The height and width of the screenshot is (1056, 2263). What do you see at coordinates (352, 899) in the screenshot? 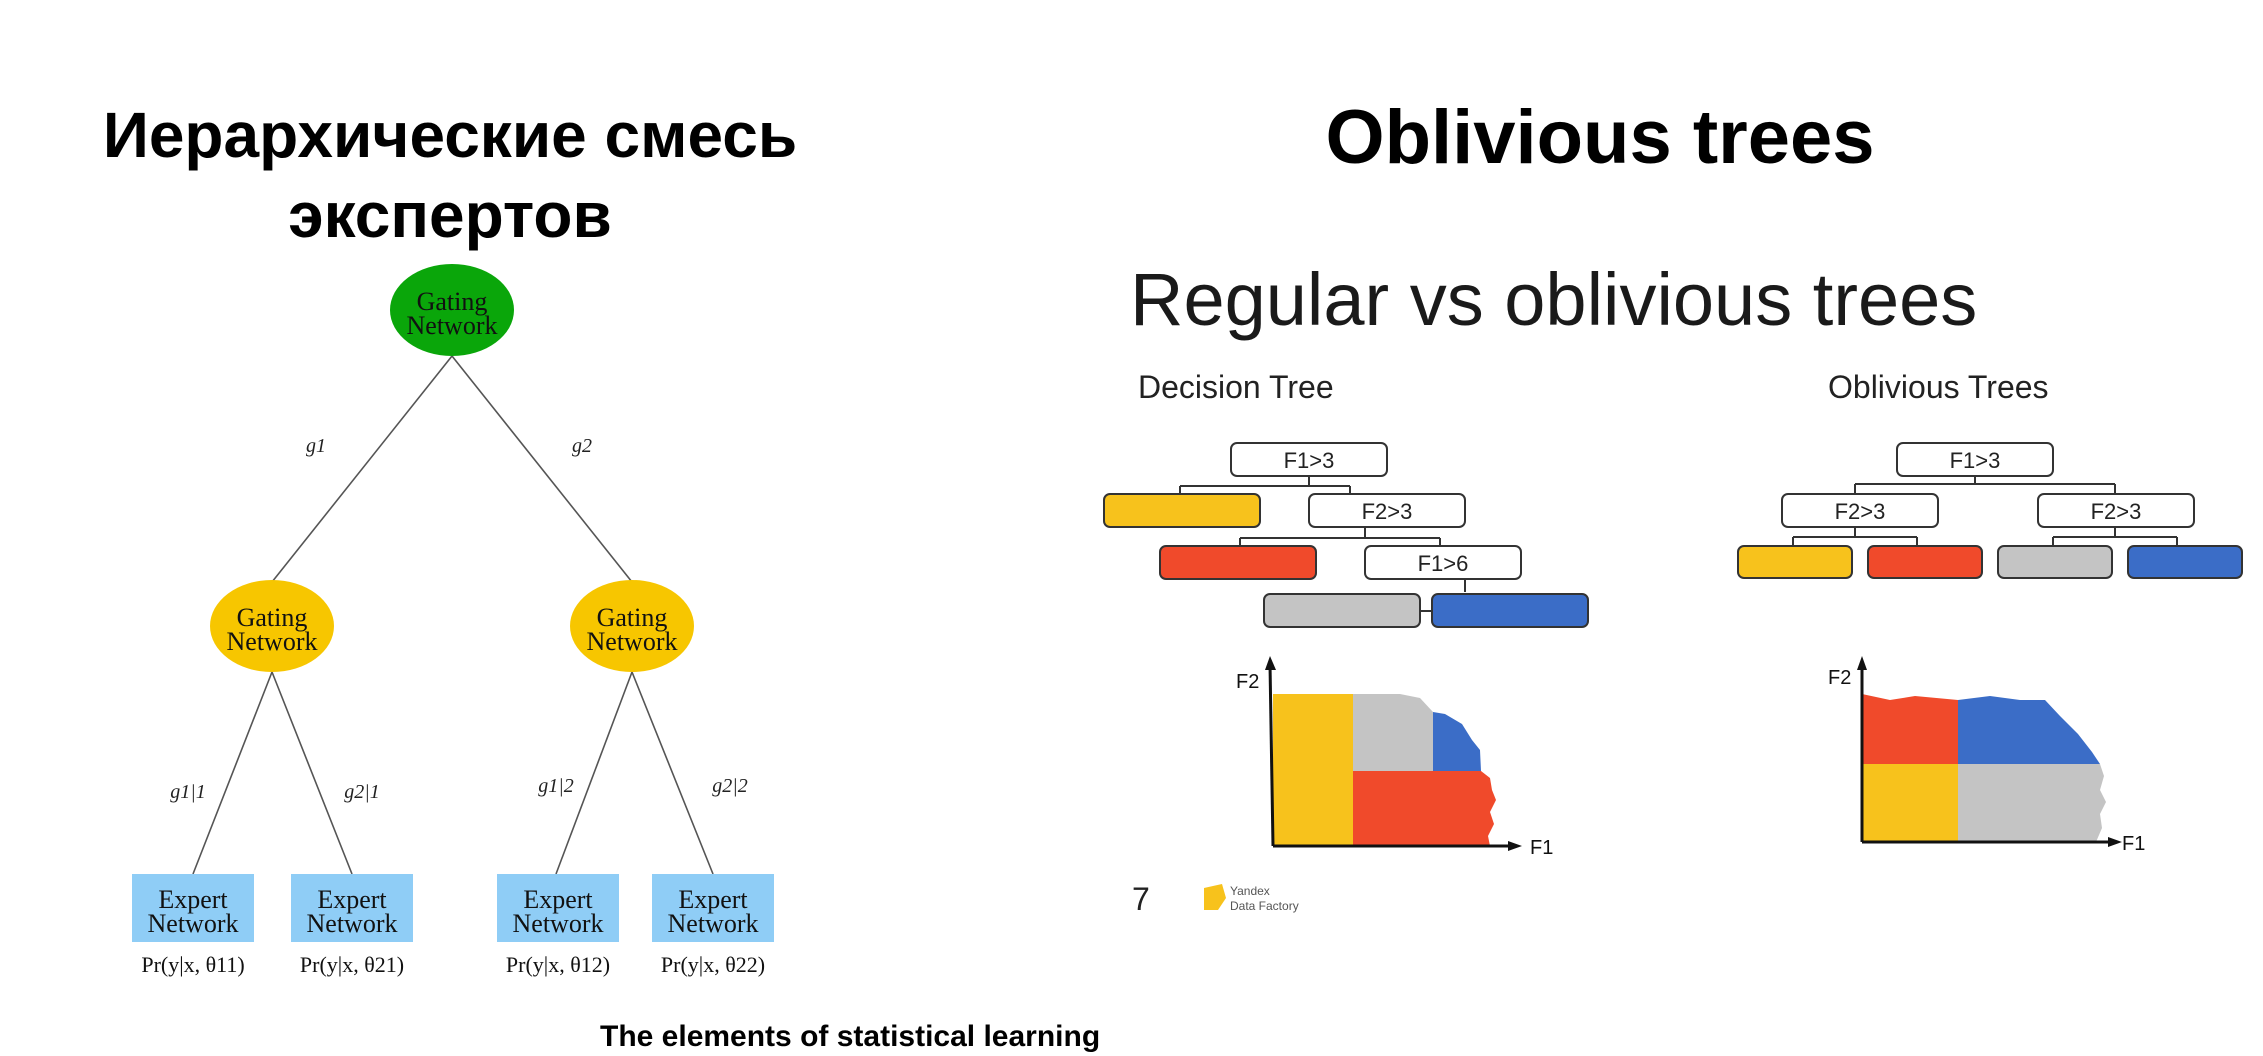
I see `expert-2-line1: Expert` at bounding box center [352, 899].